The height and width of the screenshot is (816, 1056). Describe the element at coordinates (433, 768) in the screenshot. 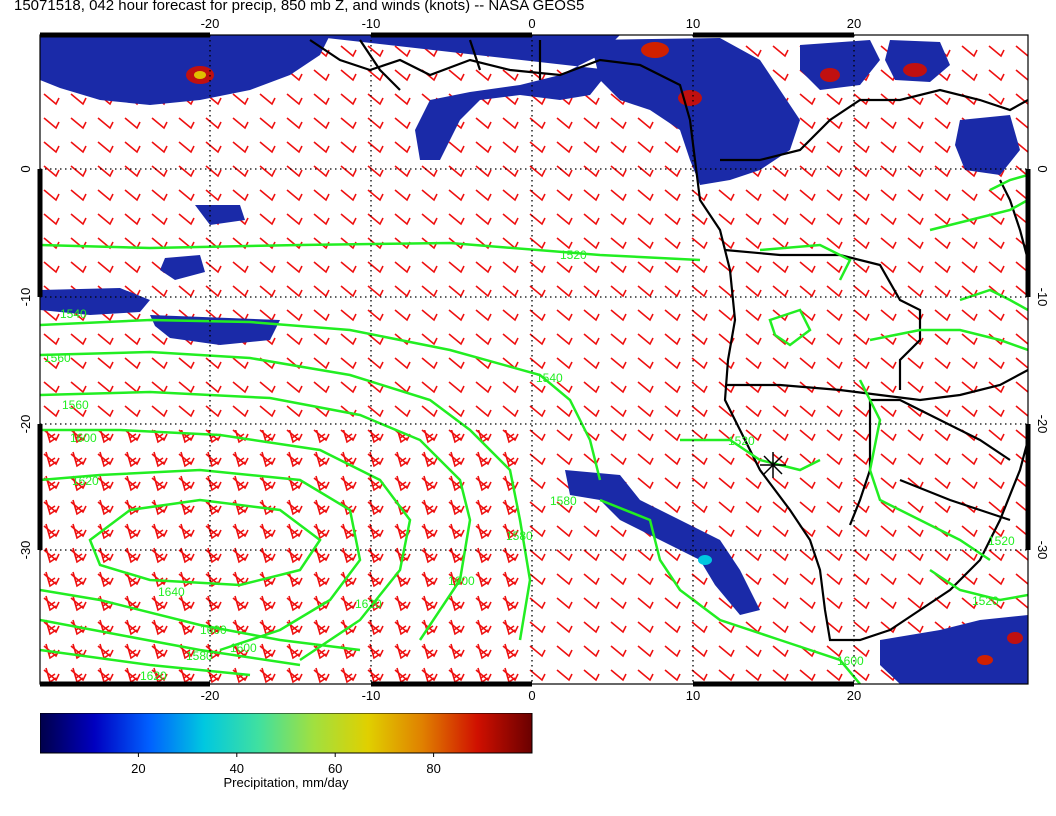

I see `colorbar-tick-label: 80` at that location.